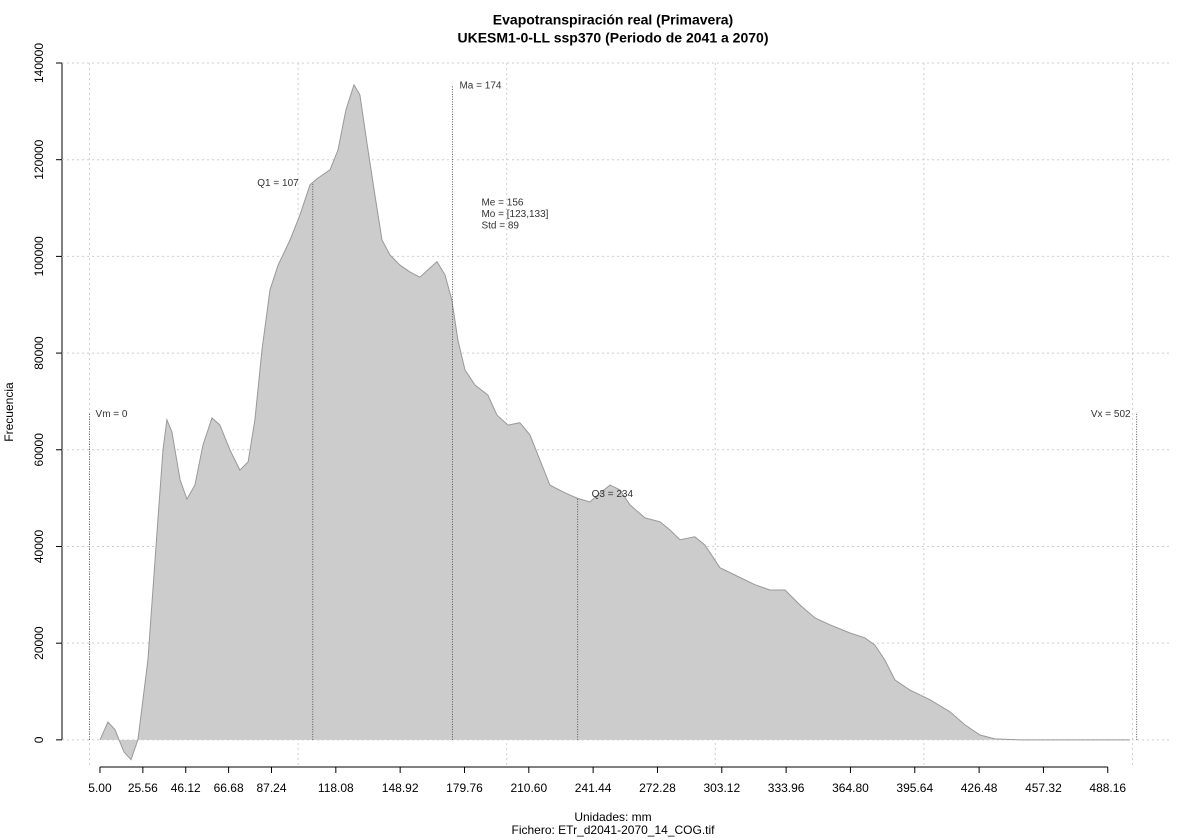  What do you see at coordinates (100, 788) in the screenshot?
I see `x-tick-label: 5.00` at bounding box center [100, 788].